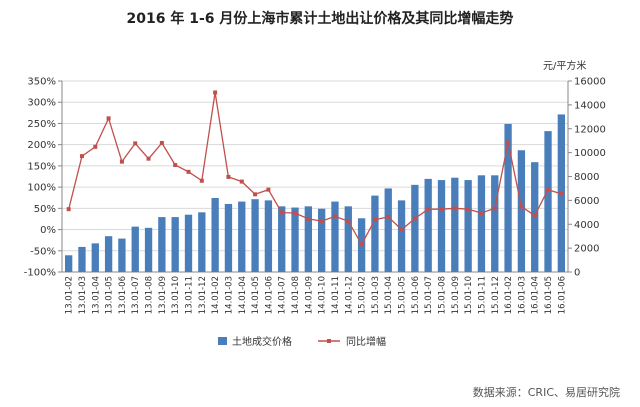 The width and height of the screenshot is (640, 407). What do you see at coordinates (509, 295) in the screenshot?
I see `x-tick-label: 16.01-02` at bounding box center [509, 295].